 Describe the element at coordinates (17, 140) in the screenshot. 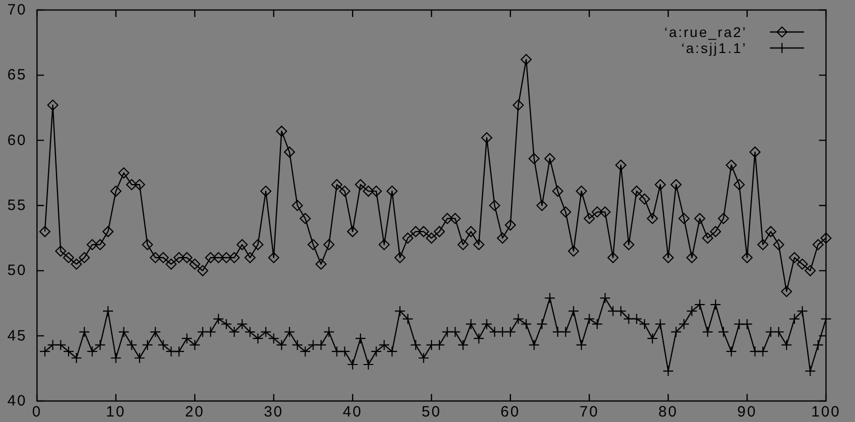

I see `y-tick-label: 60` at that location.